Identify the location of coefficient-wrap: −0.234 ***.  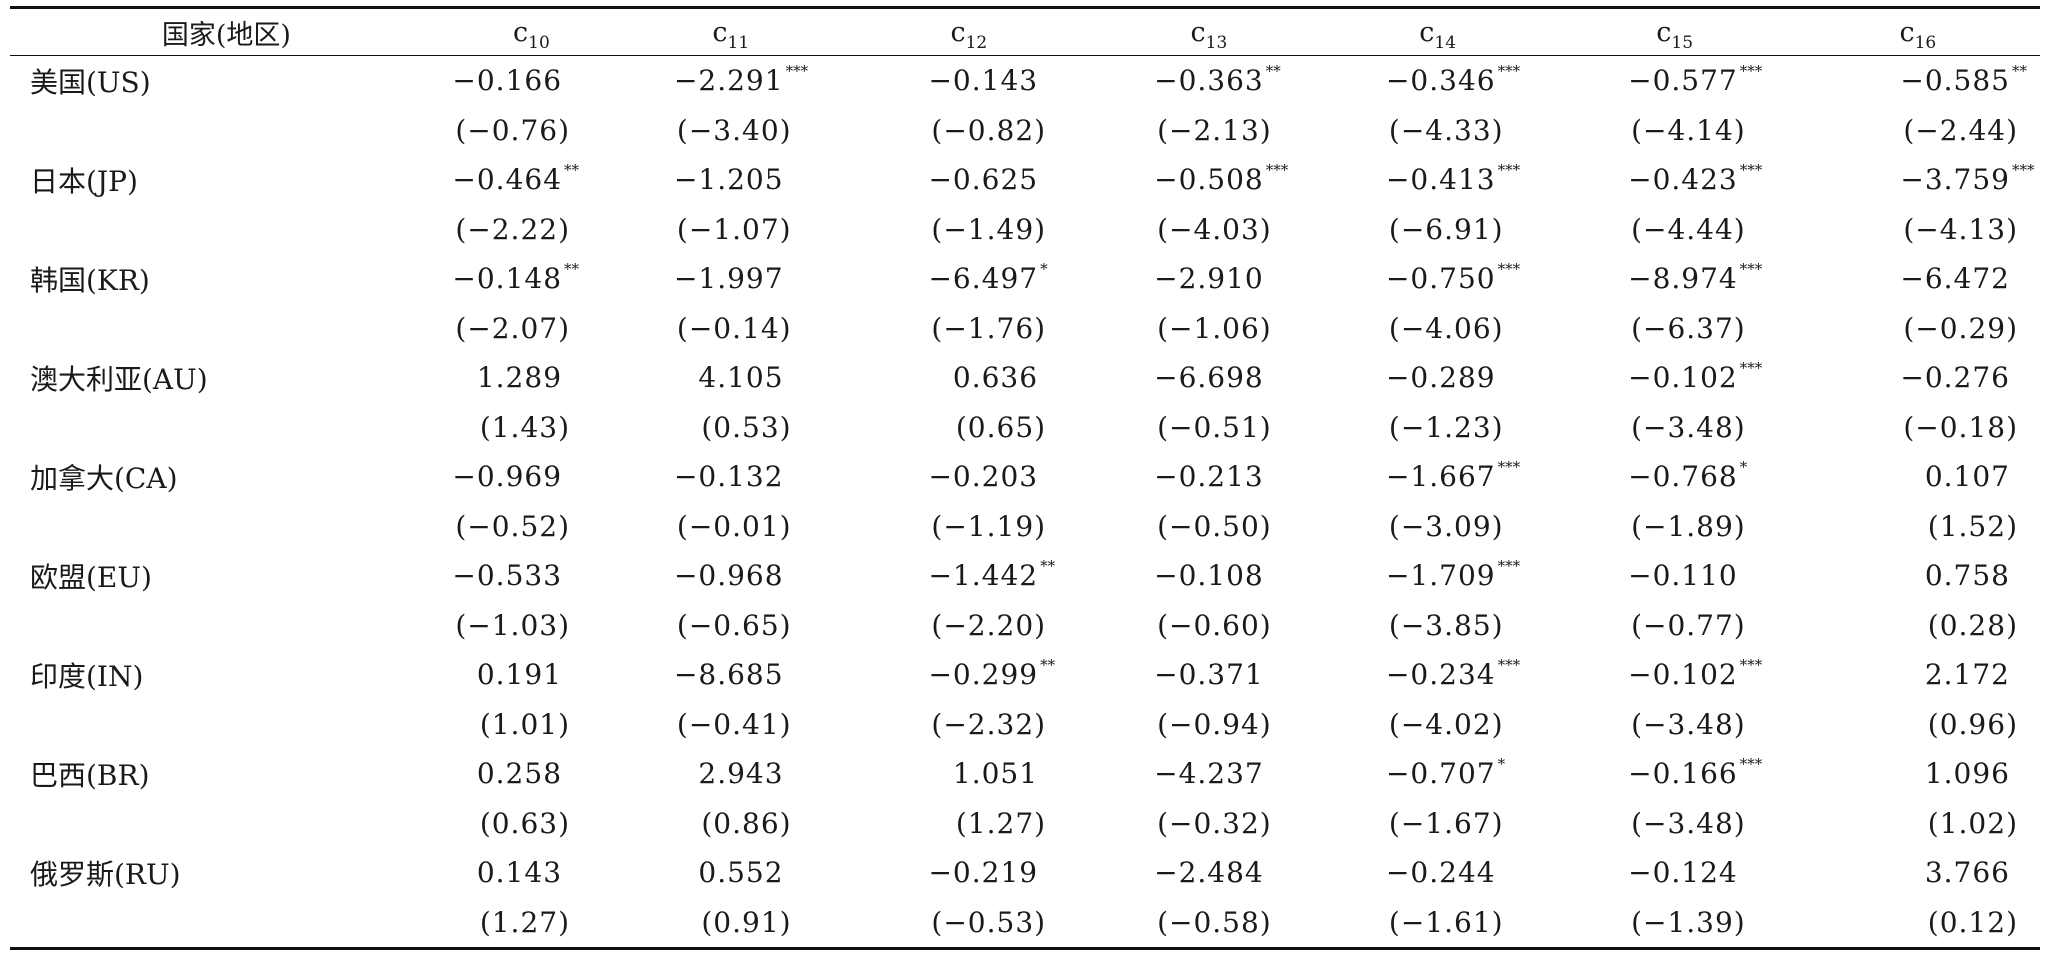
(1452, 674).